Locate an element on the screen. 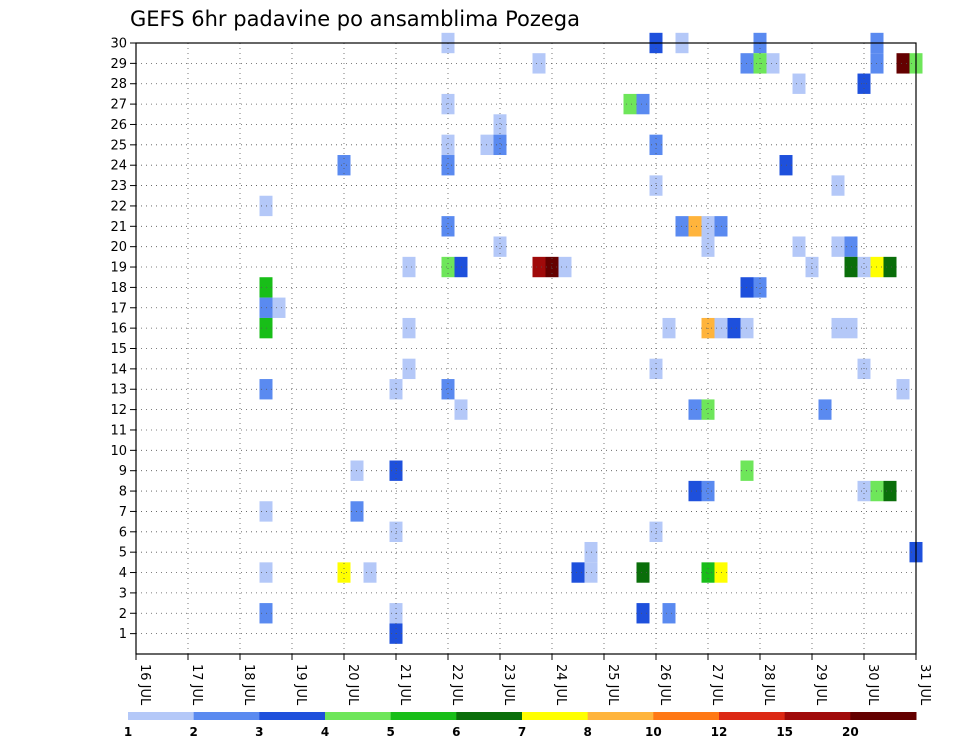 Image resolution: width=960 pixels, height=742 pixels. legend: 1 2 3 4 5 6 7 8 10 12 15 20 is located at coordinates (520, 725).